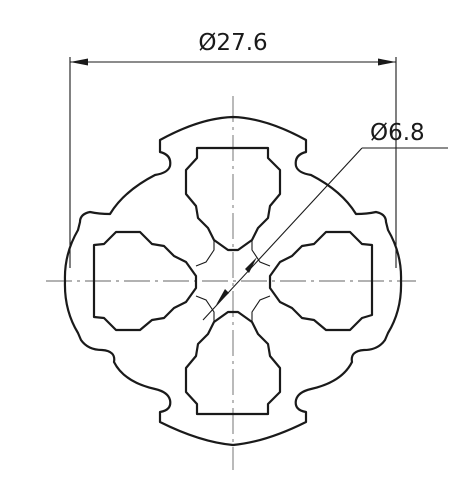 This screenshot has width=465, height=487. I want to click on left-arrowhead, so click(79, 62).